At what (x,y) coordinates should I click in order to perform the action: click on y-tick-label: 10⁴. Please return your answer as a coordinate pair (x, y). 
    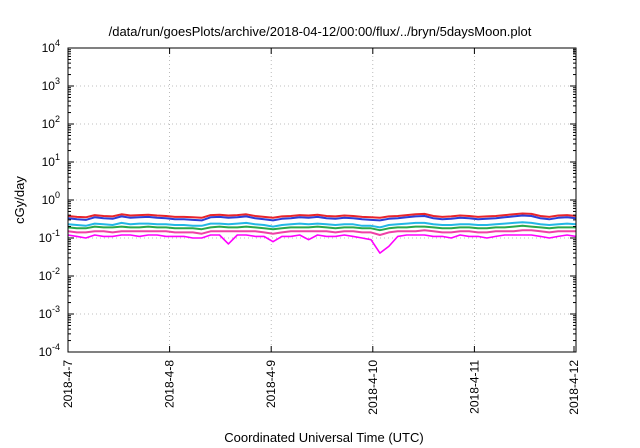
    Looking at the image, I should click on (51, 46).